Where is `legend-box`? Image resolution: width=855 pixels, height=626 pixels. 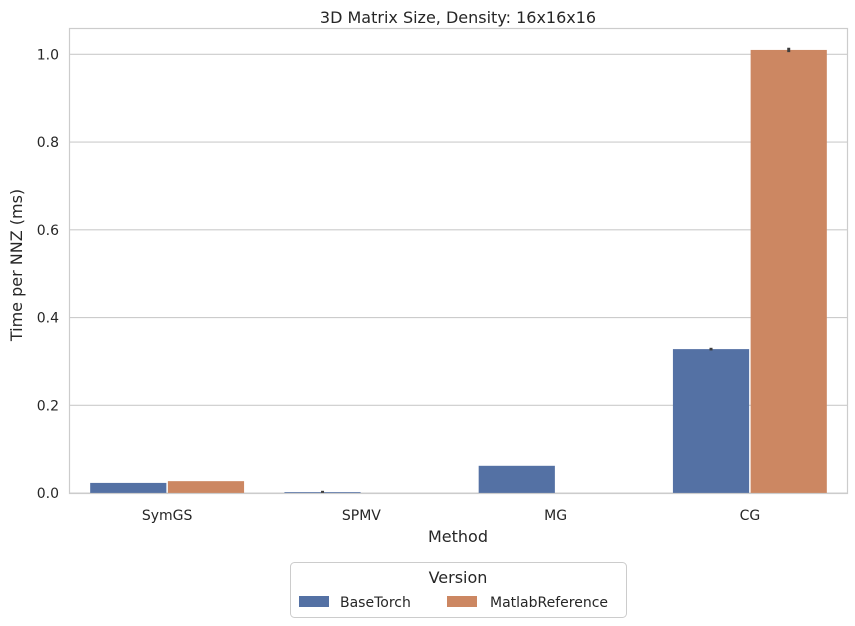
legend-box is located at coordinates (458, 590).